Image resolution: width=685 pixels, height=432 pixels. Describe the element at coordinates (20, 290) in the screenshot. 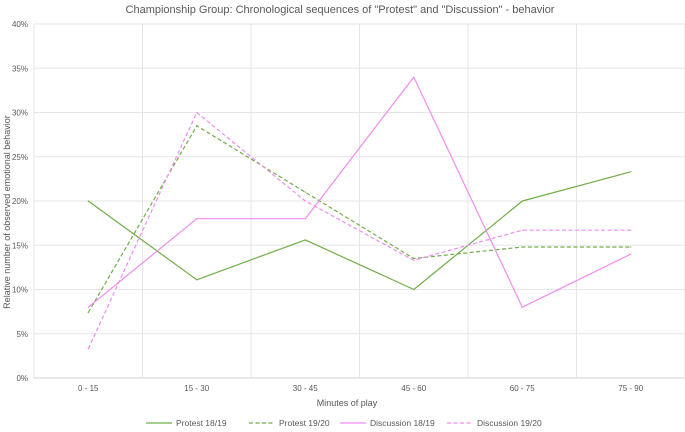

I see `y-tick-label: 10%` at that location.